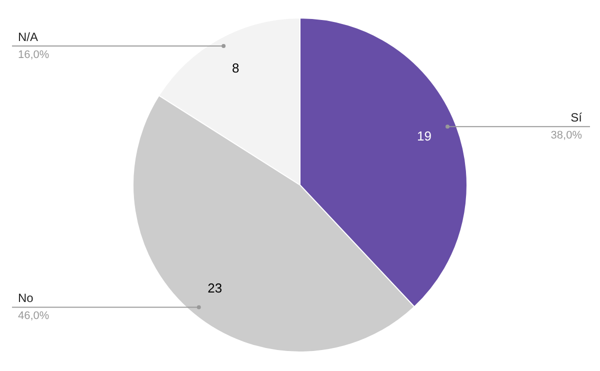 Image resolution: width=600 pixels, height=371 pixels. What do you see at coordinates (34, 54) in the screenshot?
I see `text: 16,0%` at bounding box center [34, 54].